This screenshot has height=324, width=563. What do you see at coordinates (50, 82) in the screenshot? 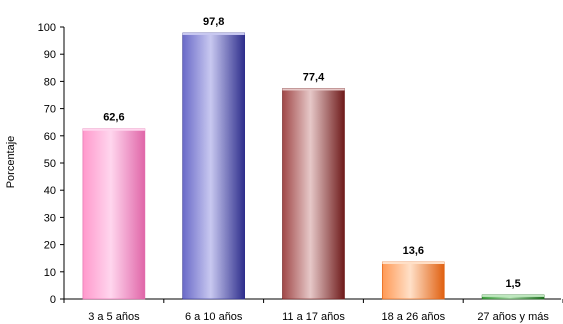
I see `y-tick-label: 80` at bounding box center [50, 82].